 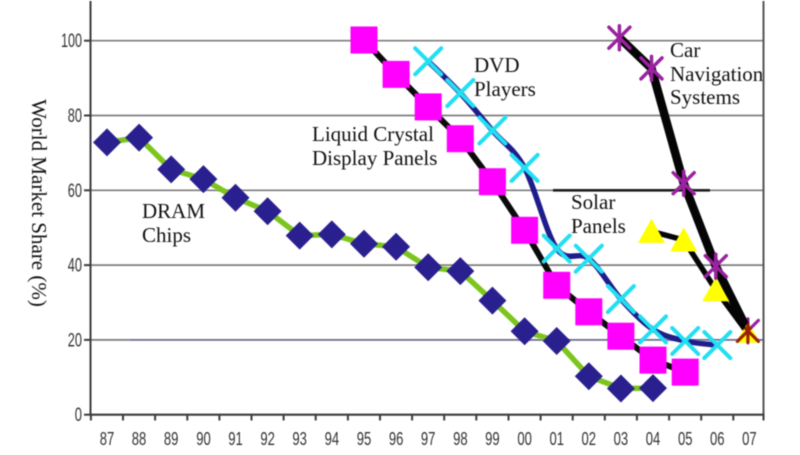 What do you see at coordinates (593, 202) in the screenshot?
I see `svg-text: Solar` at bounding box center [593, 202].